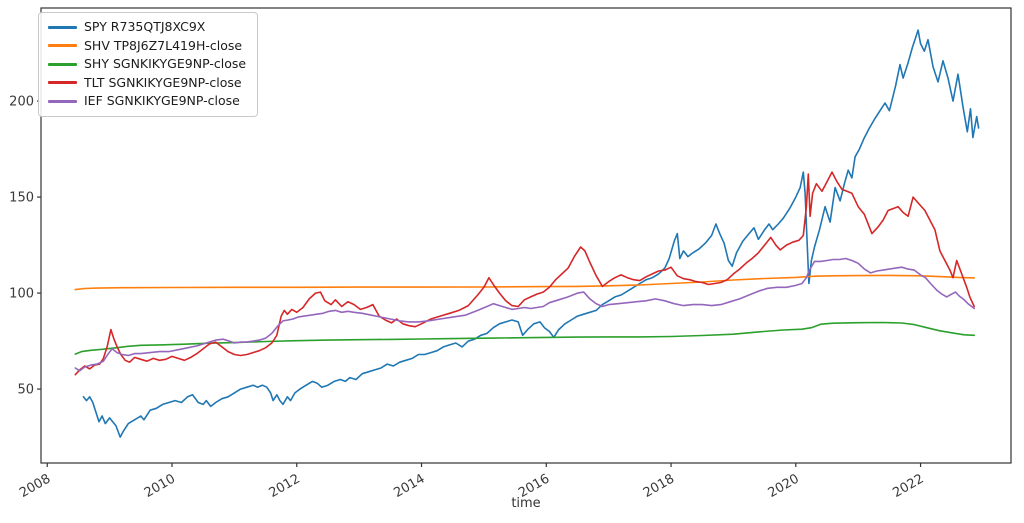 The height and width of the screenshot is (523, 1024). I want to click on legend-label: TLT SGNKIKYGE9NP-close, so click(163, 82).